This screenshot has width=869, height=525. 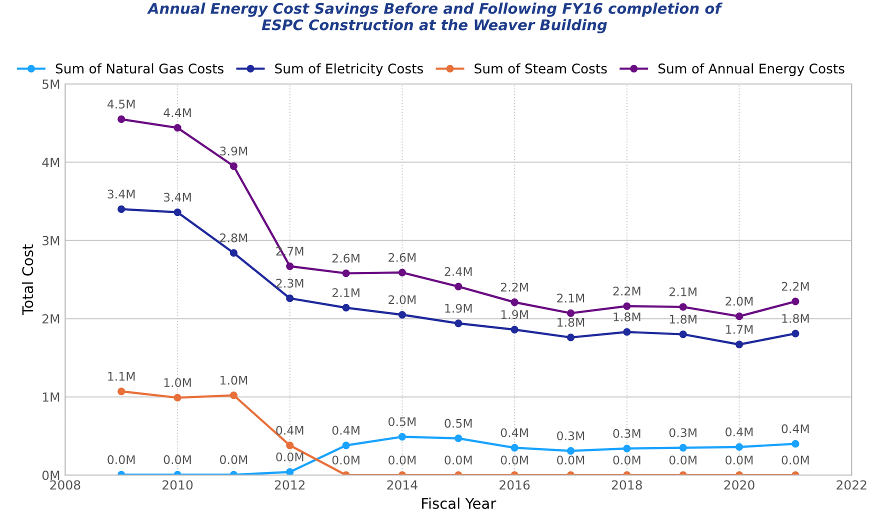 What do you see at coordinates (51, 397) in the screenshot?
I see `y-tick-label: 1M` at bounding box center [51, 397].